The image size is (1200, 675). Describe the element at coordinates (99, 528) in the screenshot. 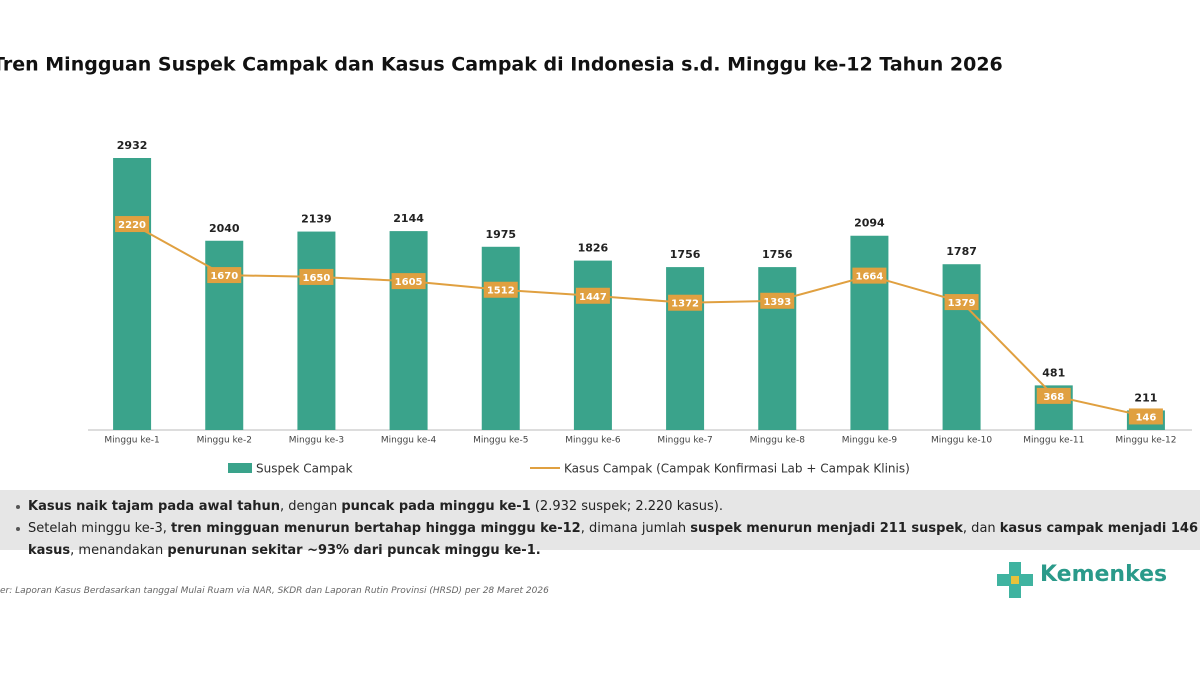

I see `note-text: Setelah minggu ke-3,` at that location.